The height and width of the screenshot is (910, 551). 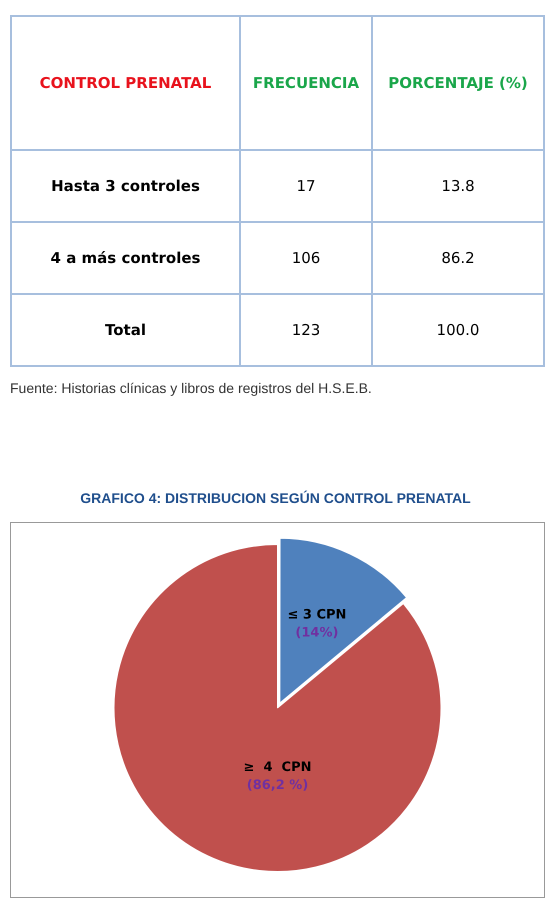 What do you see at coordinates (458, 186) in the screenshot?
I see `data-label: 13.8` at bounding box center [458, 186].